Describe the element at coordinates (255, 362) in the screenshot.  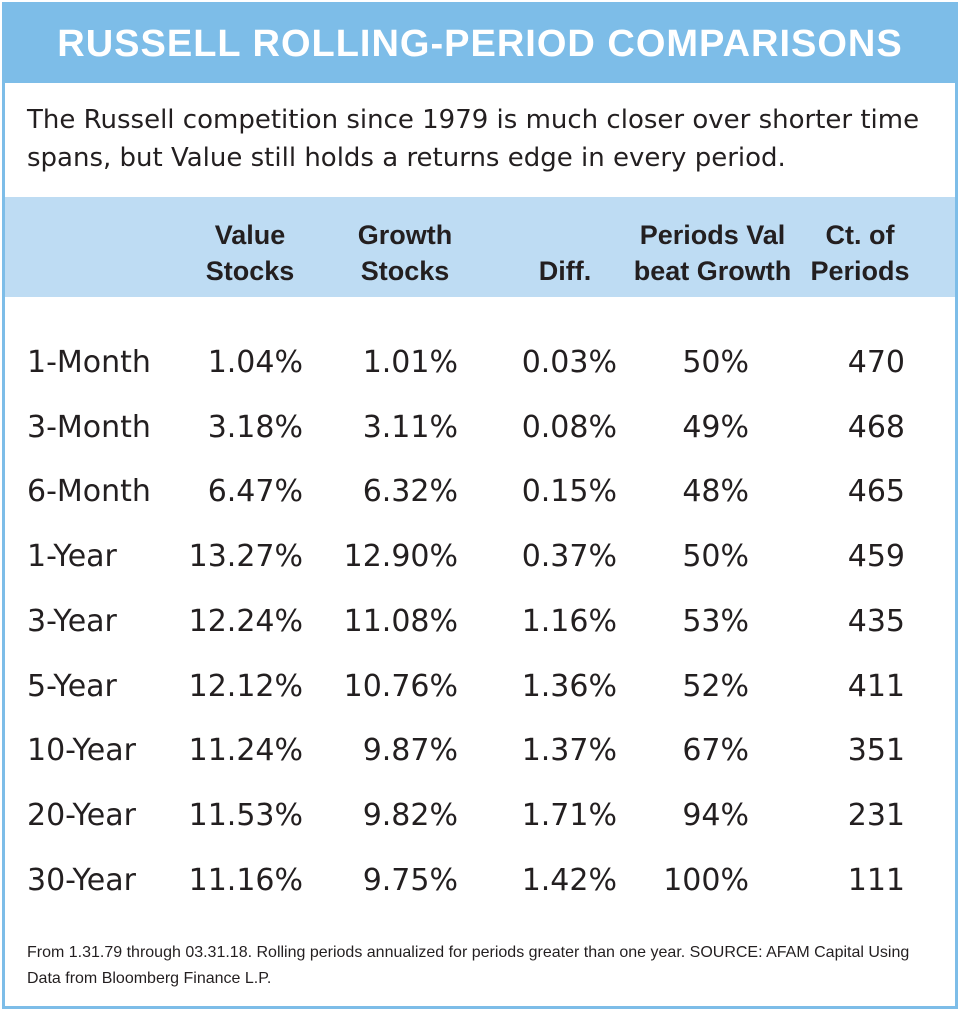
I see `value-stocks-cell: 1.04%` at that location.